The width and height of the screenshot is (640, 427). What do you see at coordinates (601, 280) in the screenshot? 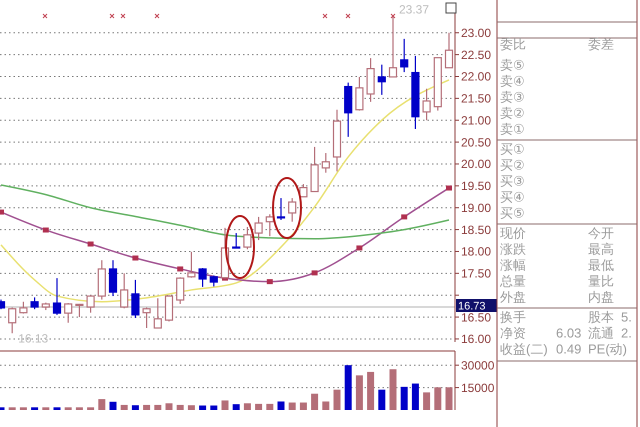
I see `text: 量比` at bounding box center [601, 280].